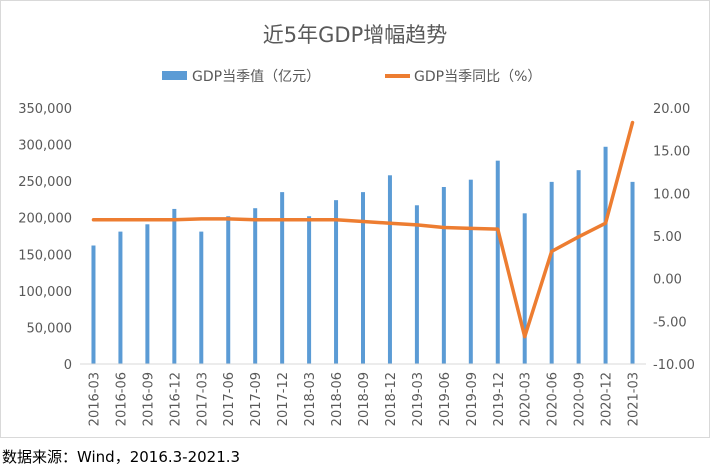 The image size is (719, 472). I want to click on legend-label-line: GDP当季同比（%）, so click(477, 77).